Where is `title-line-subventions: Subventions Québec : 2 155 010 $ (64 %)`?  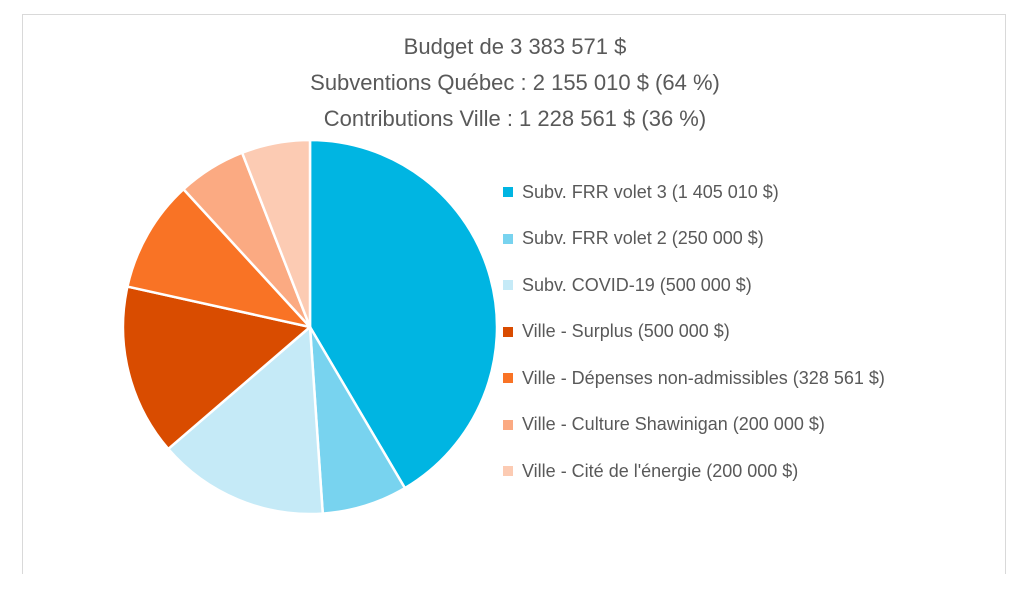 title-line-subventions: Subventions Québec : 2 155 010 $ (64 %) is located at coordinates (515, 82).